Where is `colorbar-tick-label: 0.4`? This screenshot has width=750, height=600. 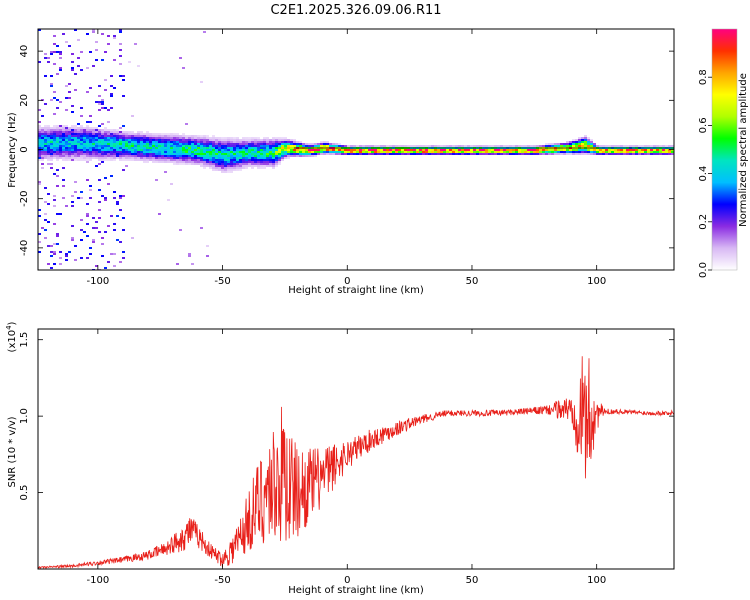 colorbar-tick-label: 0.4 is located at coordinates (703, 174).